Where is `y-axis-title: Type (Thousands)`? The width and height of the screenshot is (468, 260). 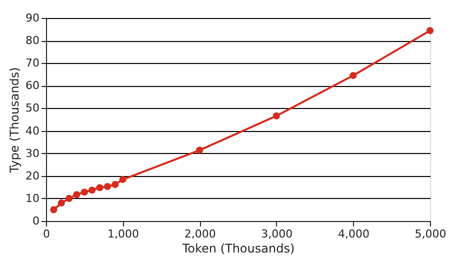
y-axis-title: Type (Thousands) is located at coordinates (15, 120).